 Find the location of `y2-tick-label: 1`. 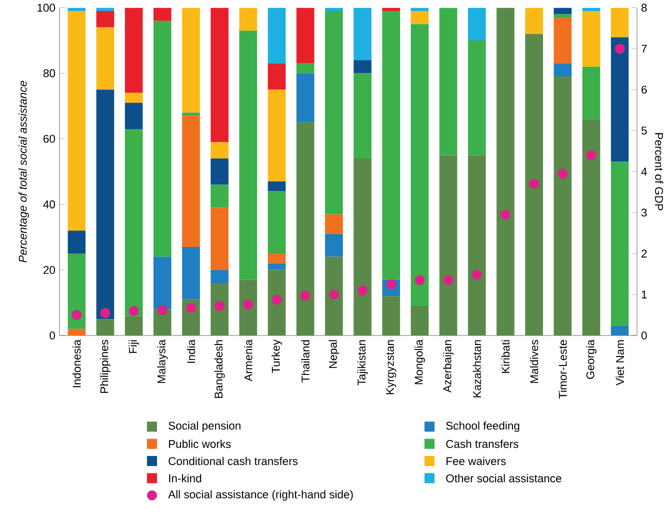

y2-tick-label: 1 is located at coordinates (644, 294).